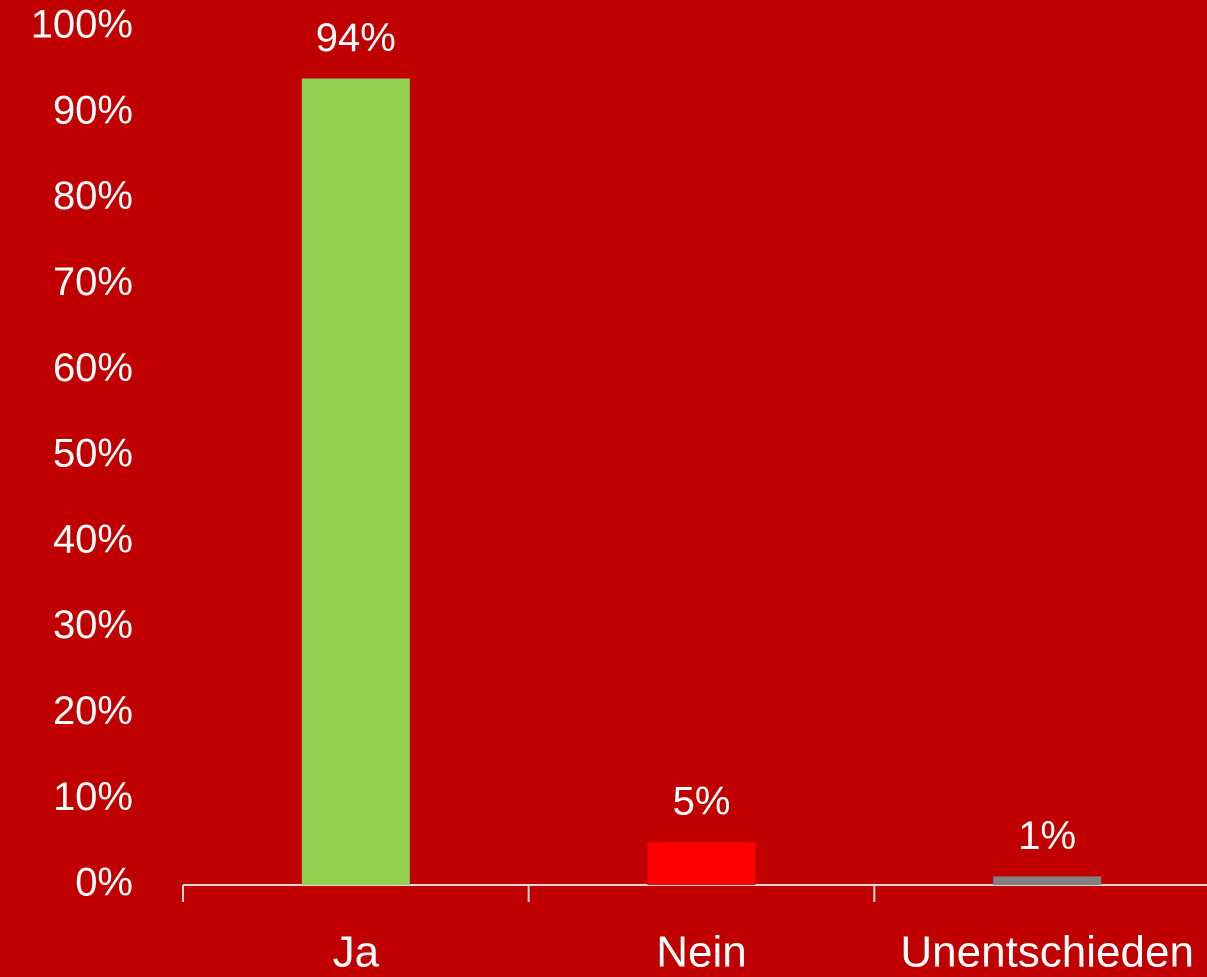 The height and width of the screenshot is (977, 1207). What do you see at coordinates (93, 539) in the screenshot?
I see `y-tick-label: 40%` at bounding box center [93, 539].